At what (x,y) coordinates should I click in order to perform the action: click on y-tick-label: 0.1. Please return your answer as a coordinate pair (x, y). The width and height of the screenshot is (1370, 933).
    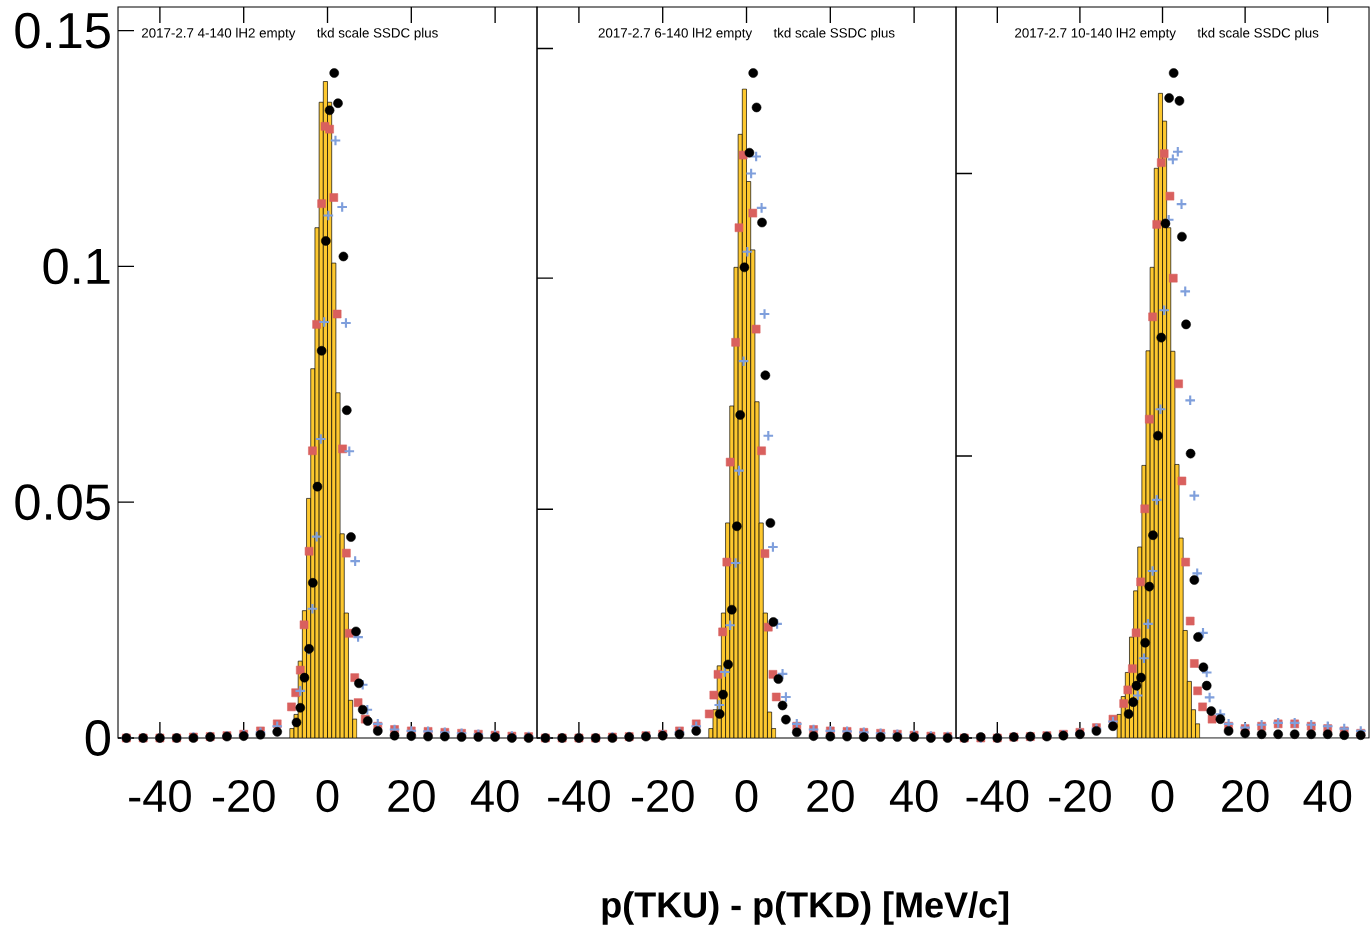
    Looking at the image, I should click on (76, 266).